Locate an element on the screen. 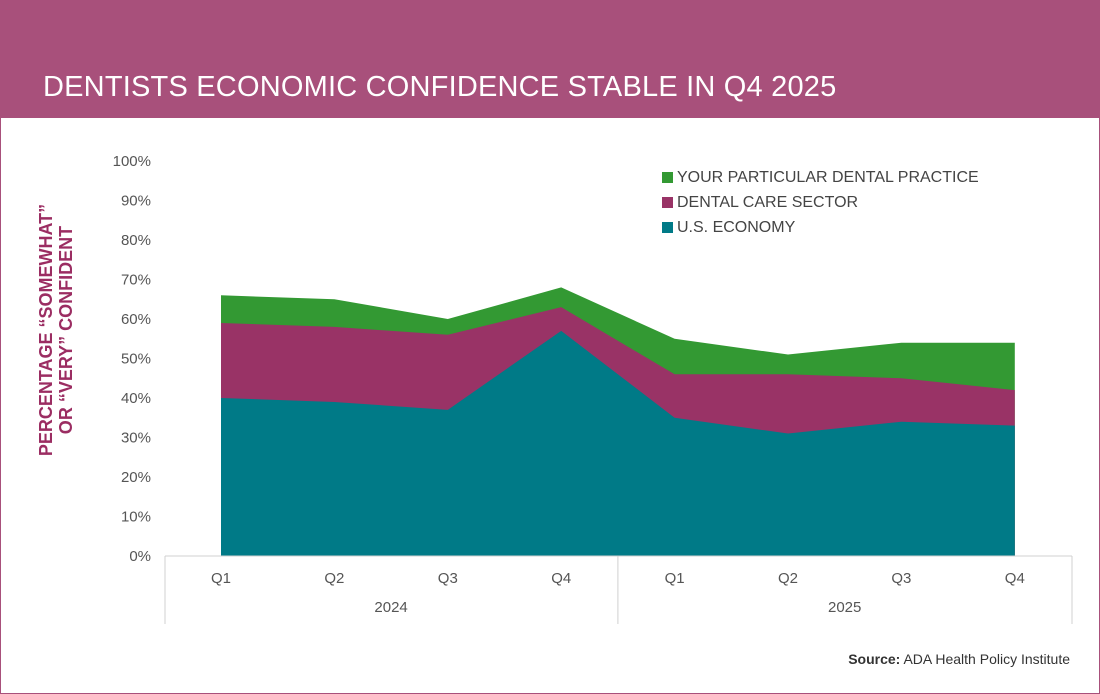  y-tick-label: 40% is located at coordinates (136, 398).